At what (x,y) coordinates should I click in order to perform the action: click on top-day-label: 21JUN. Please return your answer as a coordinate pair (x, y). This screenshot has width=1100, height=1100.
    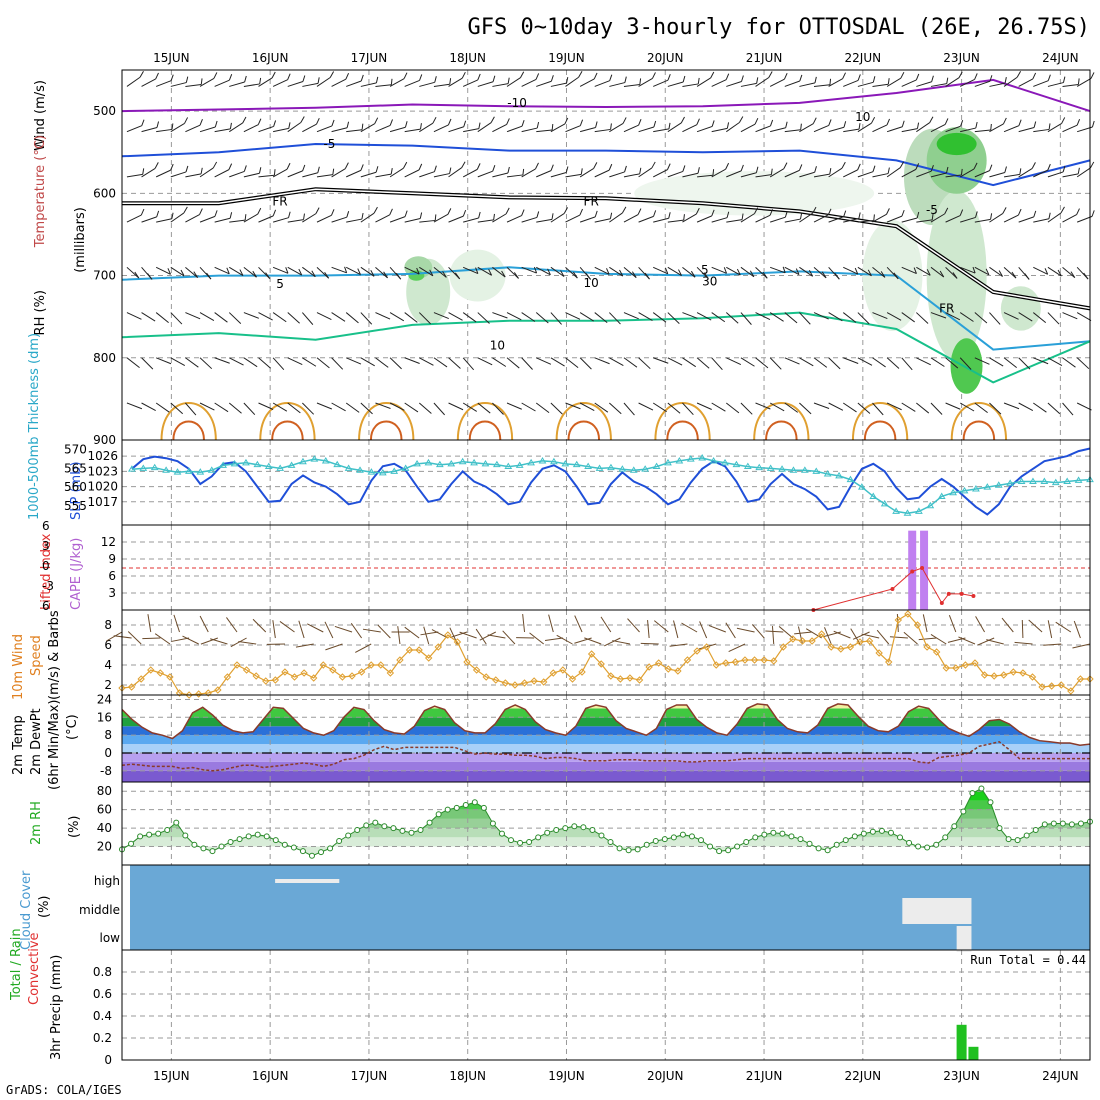
    Looking at the image, I should click on (764, 58).